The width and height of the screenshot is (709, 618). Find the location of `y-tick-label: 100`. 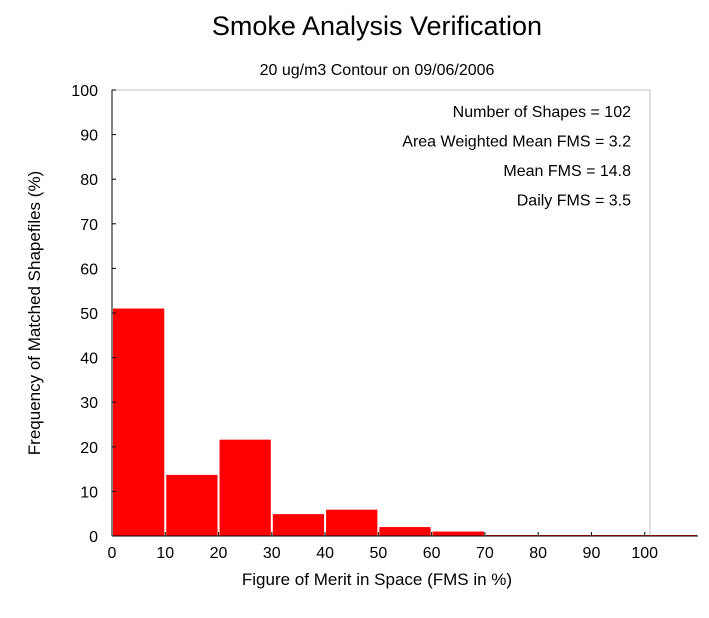

y-tick-label: 100 is located at coordinates (84, 91).